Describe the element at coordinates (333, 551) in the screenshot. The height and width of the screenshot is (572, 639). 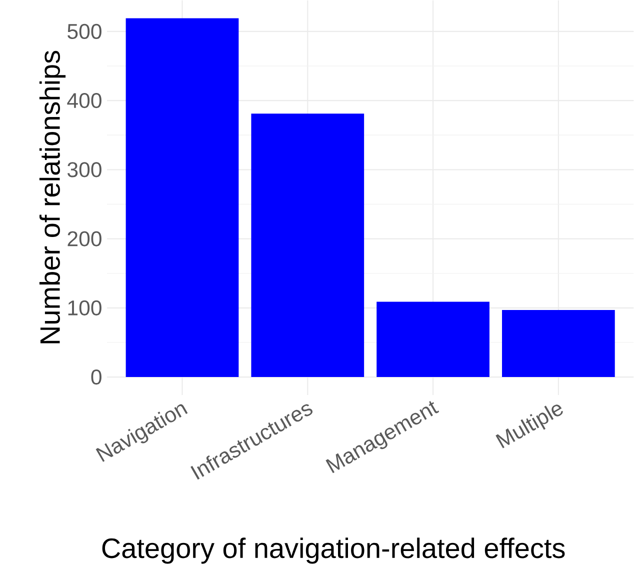
I see `x-axis-title: Category of navigation-related effects` at that location.